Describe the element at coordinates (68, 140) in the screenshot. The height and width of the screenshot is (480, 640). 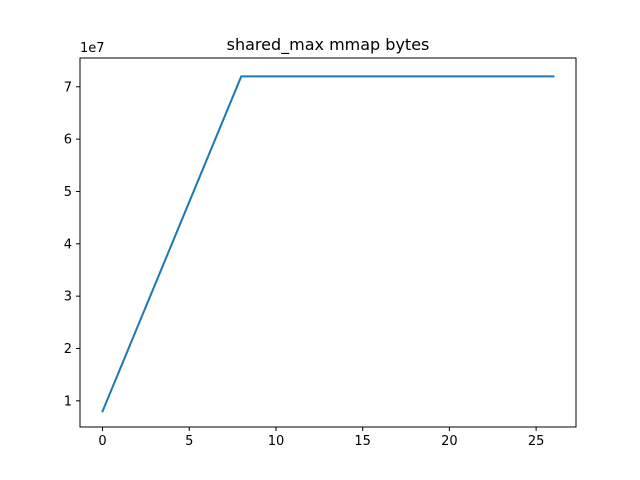
I see `y-tick-label: 6` at that location.